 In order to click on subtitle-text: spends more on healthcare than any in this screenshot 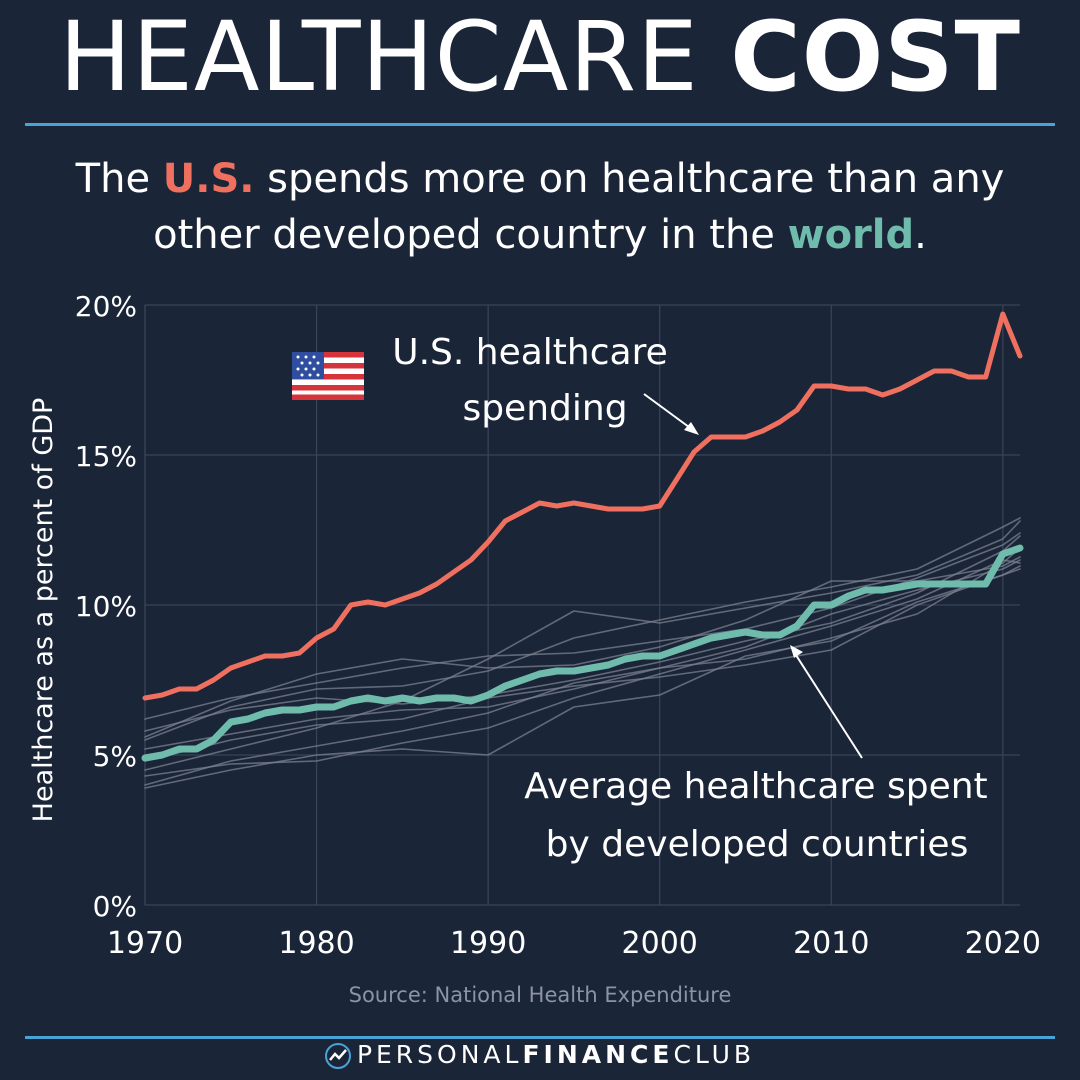, I will do `click(629, 179)`.